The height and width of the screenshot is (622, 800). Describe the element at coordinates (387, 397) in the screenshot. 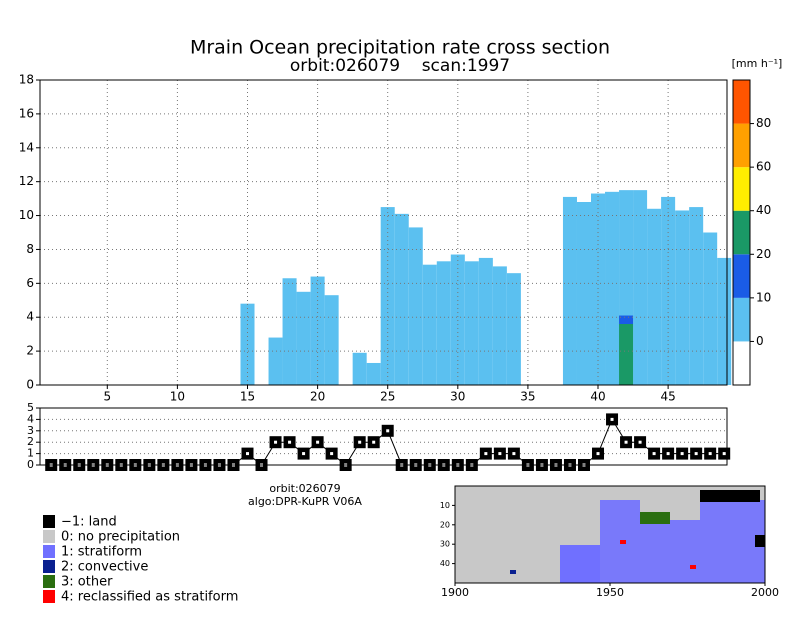

I see `x-tick-label: 25` at that location.